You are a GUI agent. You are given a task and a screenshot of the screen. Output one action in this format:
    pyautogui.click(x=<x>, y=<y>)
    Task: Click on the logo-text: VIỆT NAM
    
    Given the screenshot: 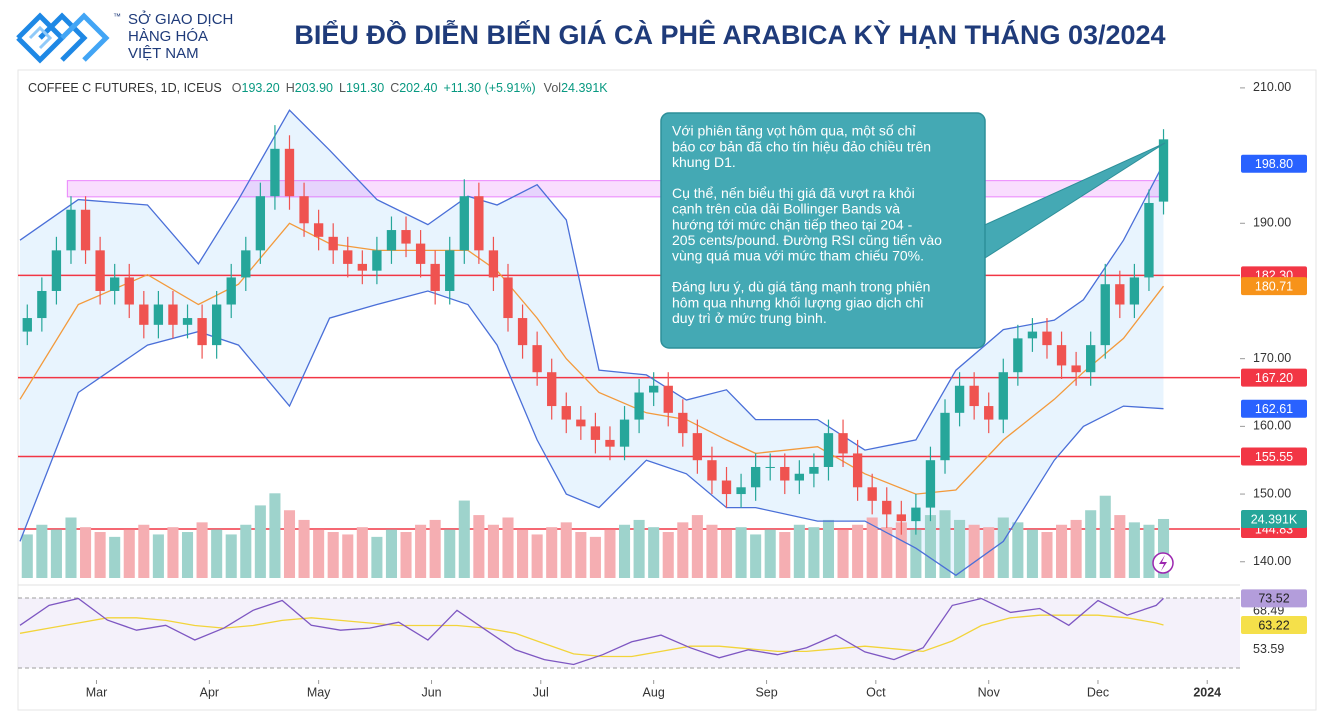 What is the action you would take?
    pyautogui.click(x=163, y=53)
    